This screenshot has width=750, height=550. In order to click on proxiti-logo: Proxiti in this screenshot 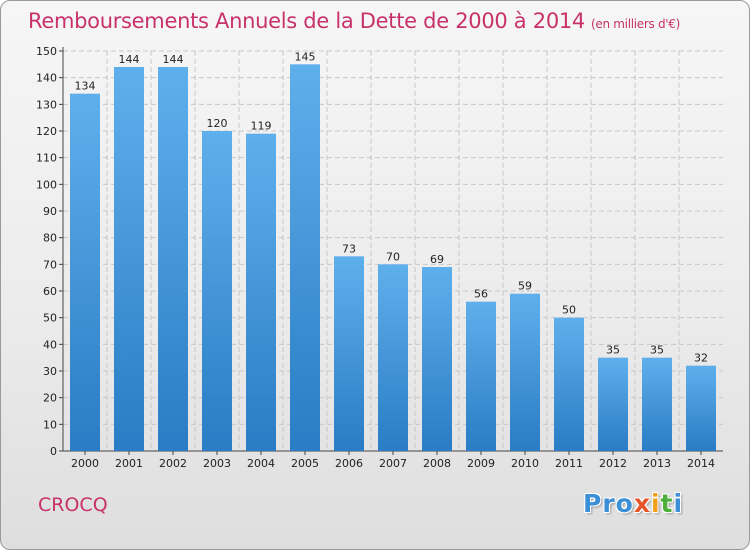, I will do `click(633, 503)`.